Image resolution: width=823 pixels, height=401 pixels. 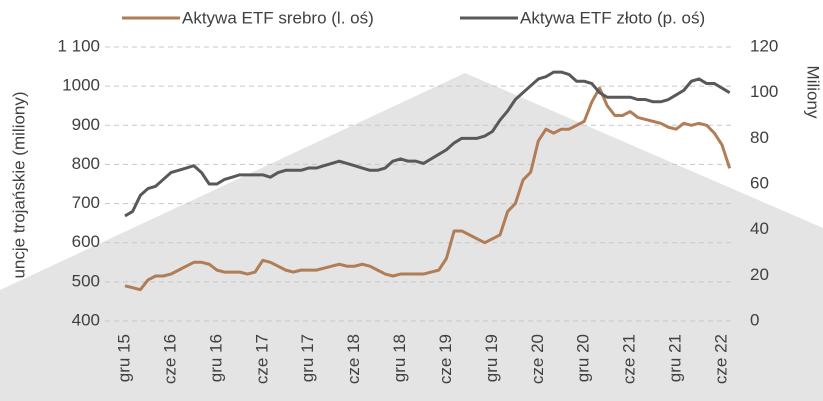 What do you see at coordinates (86, 202) in the screenshot?
I see `y-tick-label: 700` at bounding box center [86, 202].